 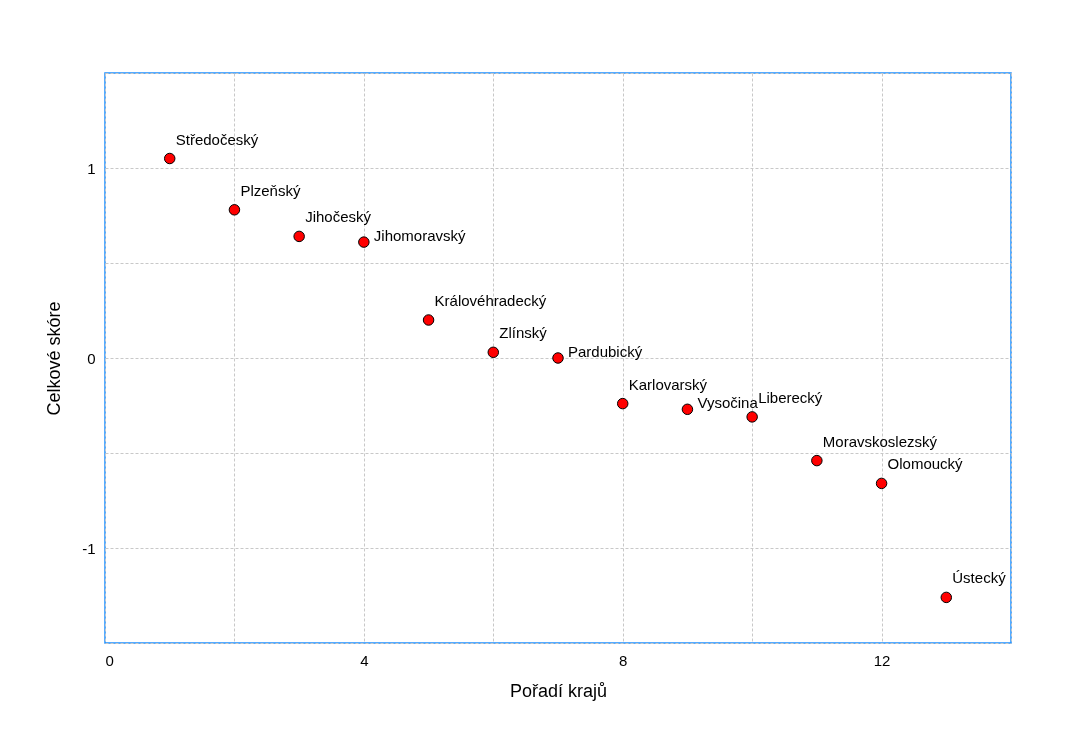 What do you see at coordinates (882, 660) in the screenshot?
I see `x-tick-label: 12` at bounding box center [882, 660].